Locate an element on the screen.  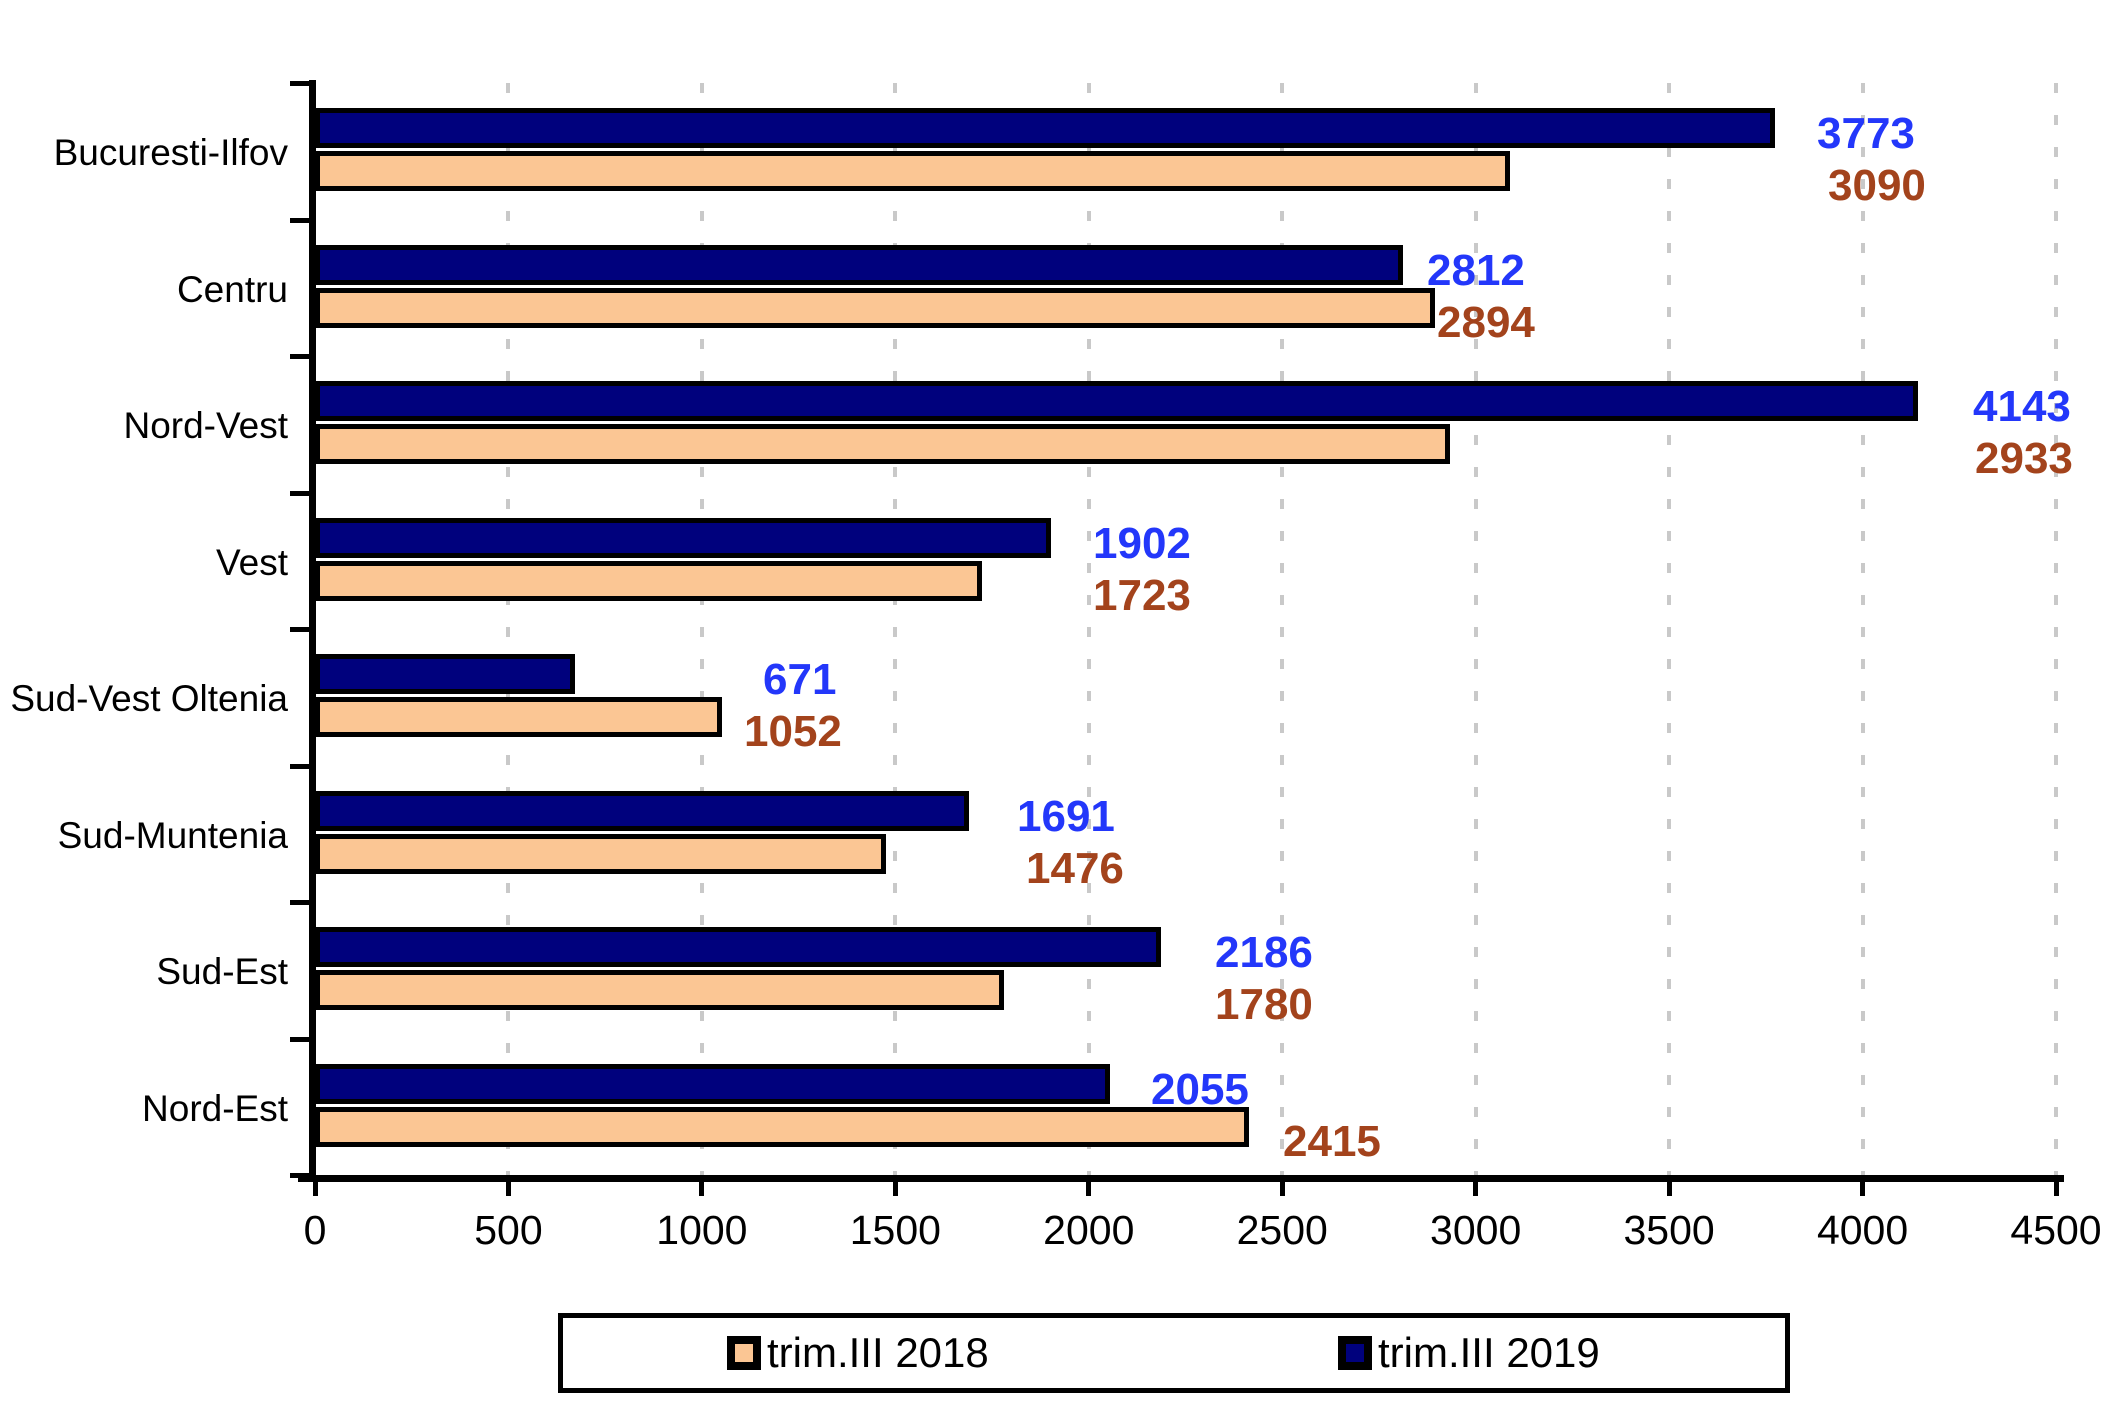
value-label-2019: 2186 is located at coordinates (1264, 952).